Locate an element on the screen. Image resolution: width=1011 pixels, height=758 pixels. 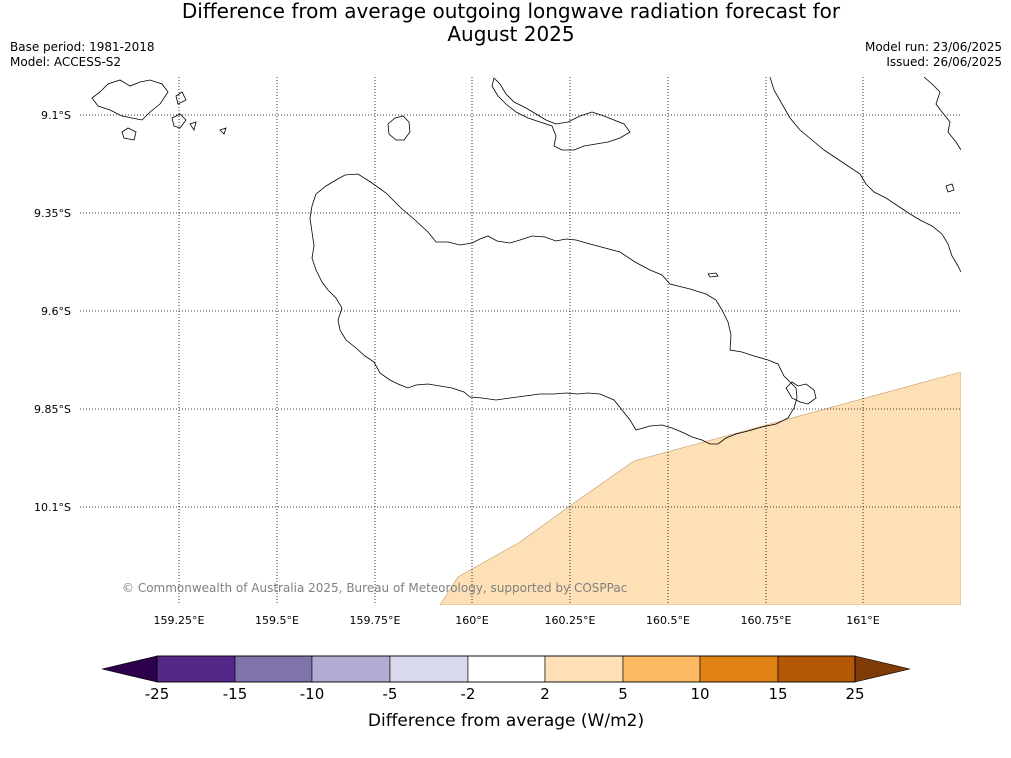
lat-label-9-85: 9.85°S is located at coordinates (52, 409).